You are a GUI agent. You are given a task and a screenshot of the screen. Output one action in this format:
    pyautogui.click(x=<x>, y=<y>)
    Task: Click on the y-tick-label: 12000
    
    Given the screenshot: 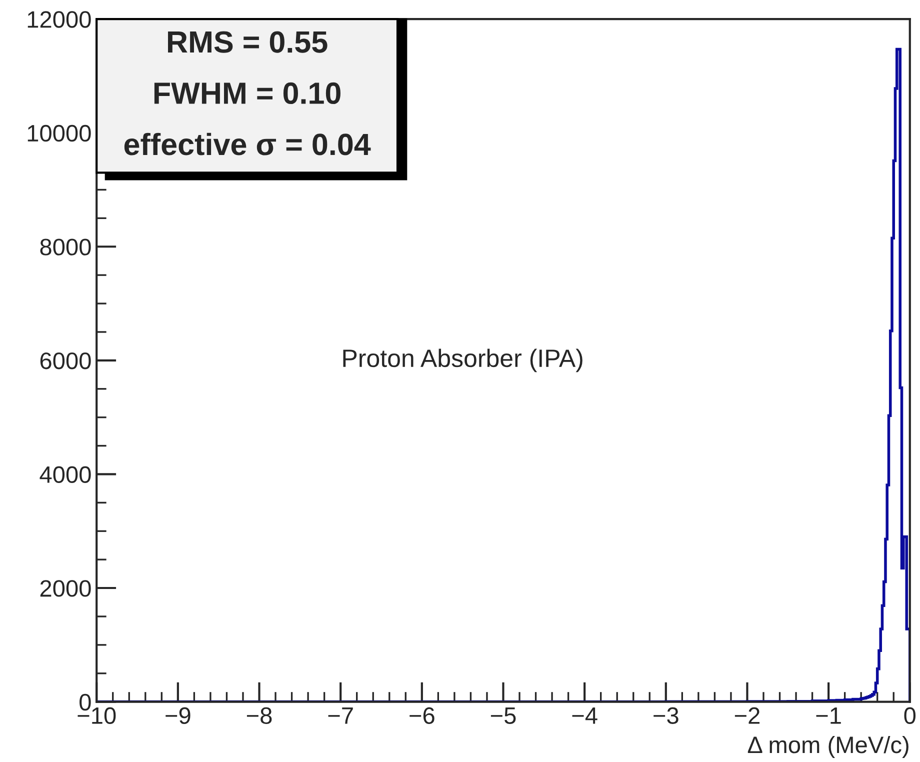 What is the action you would take?
    pyautogui.click(x=59, y=19)
    